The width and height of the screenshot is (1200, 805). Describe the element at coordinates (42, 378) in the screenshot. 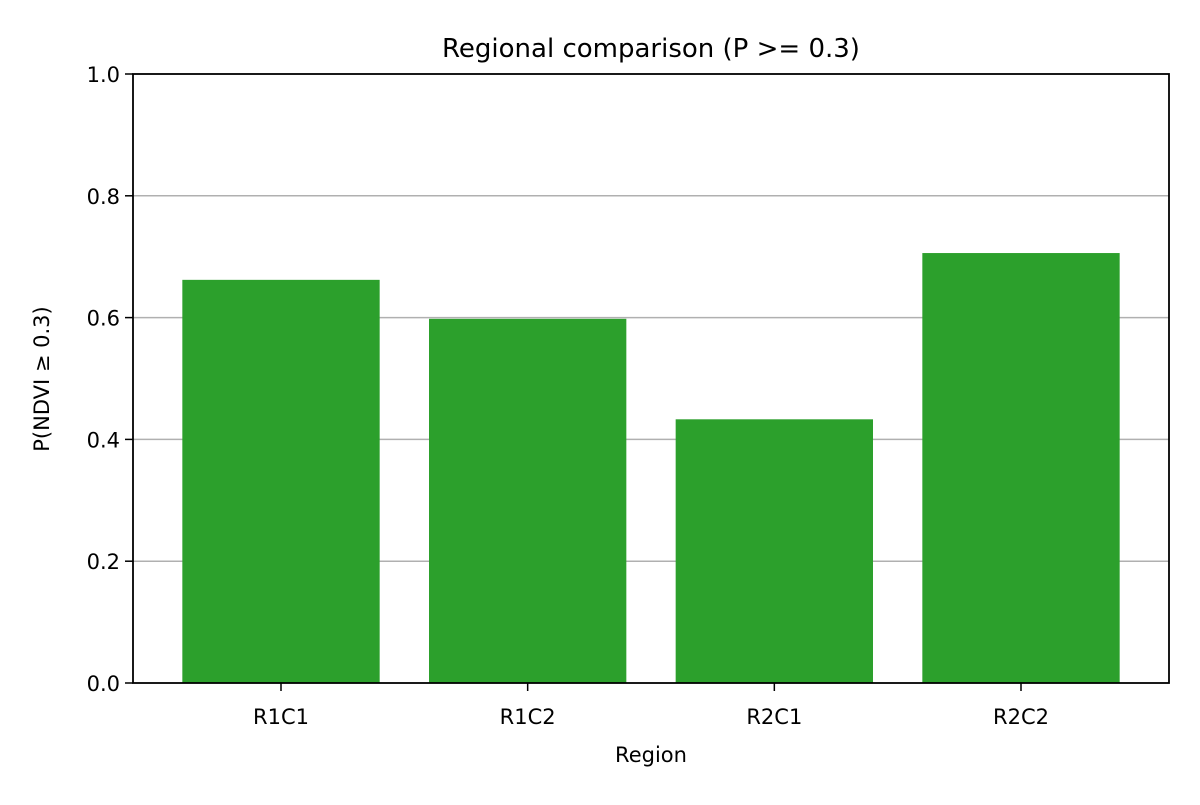

I see `y-axis-label: P(NDVI ≥ 0.3)` at that location.